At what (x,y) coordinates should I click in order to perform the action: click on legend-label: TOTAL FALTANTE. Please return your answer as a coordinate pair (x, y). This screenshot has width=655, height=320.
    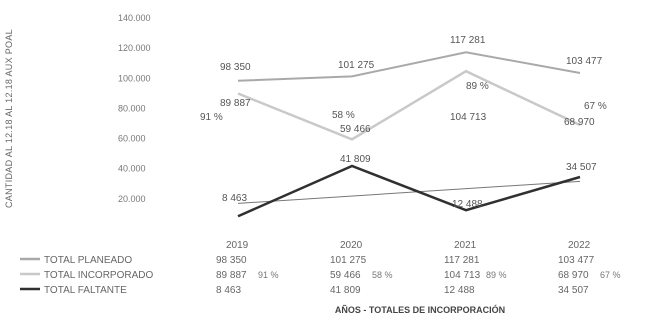
    Looking at the image, I should click on (85, 290).